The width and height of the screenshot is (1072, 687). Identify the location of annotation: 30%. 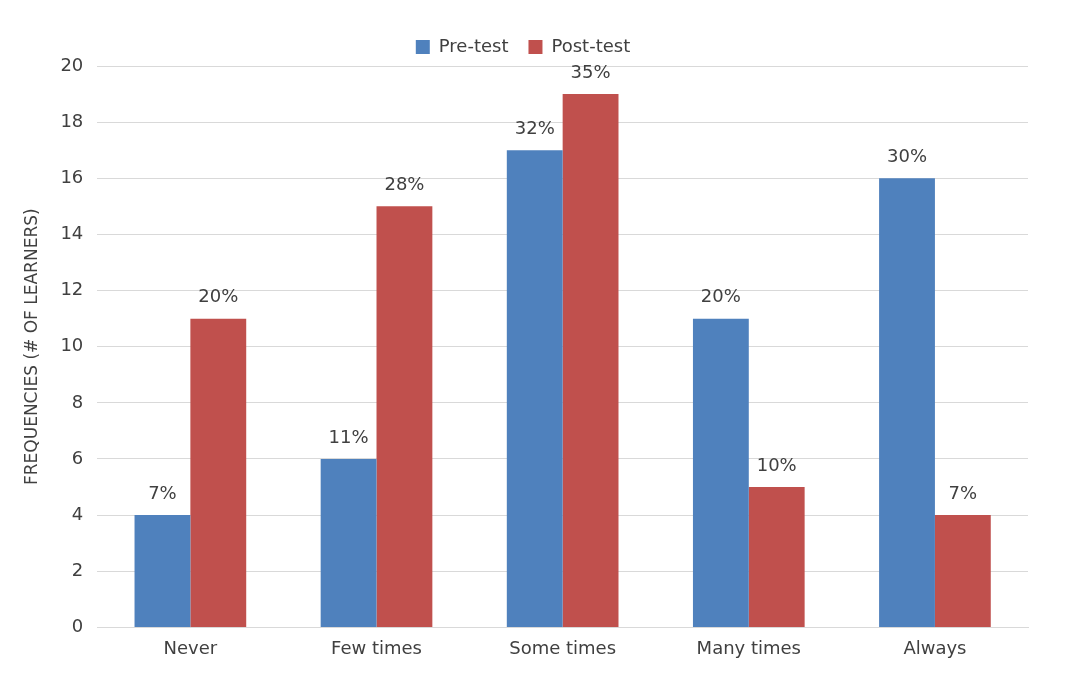
(907, 155).